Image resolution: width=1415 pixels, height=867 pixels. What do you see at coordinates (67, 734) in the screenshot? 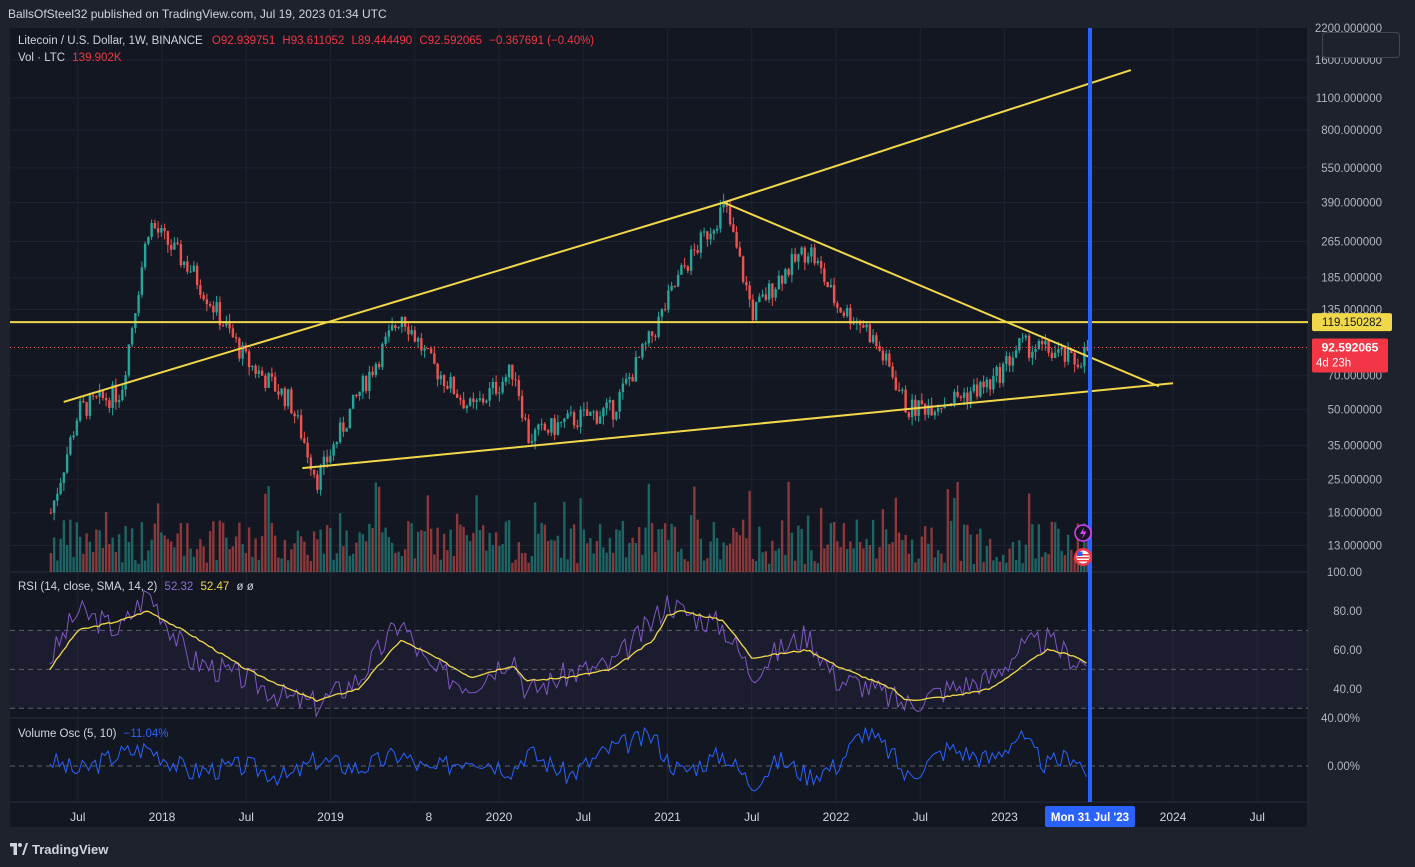
I see `vosc-label: Volume Osc (5, 10)` at bounding box center [67, 734].